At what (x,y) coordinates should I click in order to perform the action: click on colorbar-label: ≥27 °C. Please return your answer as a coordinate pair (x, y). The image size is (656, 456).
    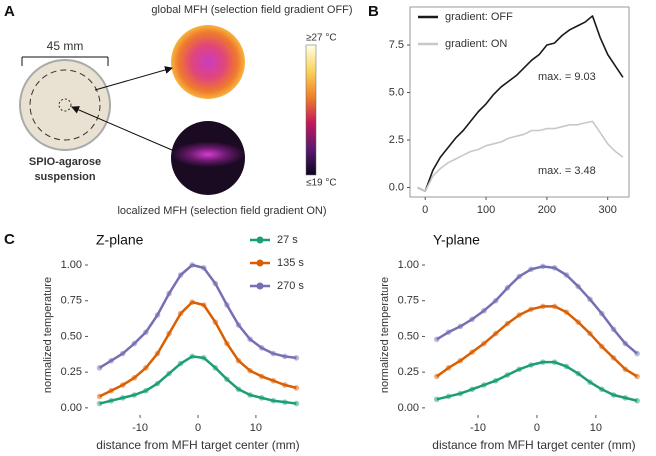
    Looking at the image, I should click on (321, 38).